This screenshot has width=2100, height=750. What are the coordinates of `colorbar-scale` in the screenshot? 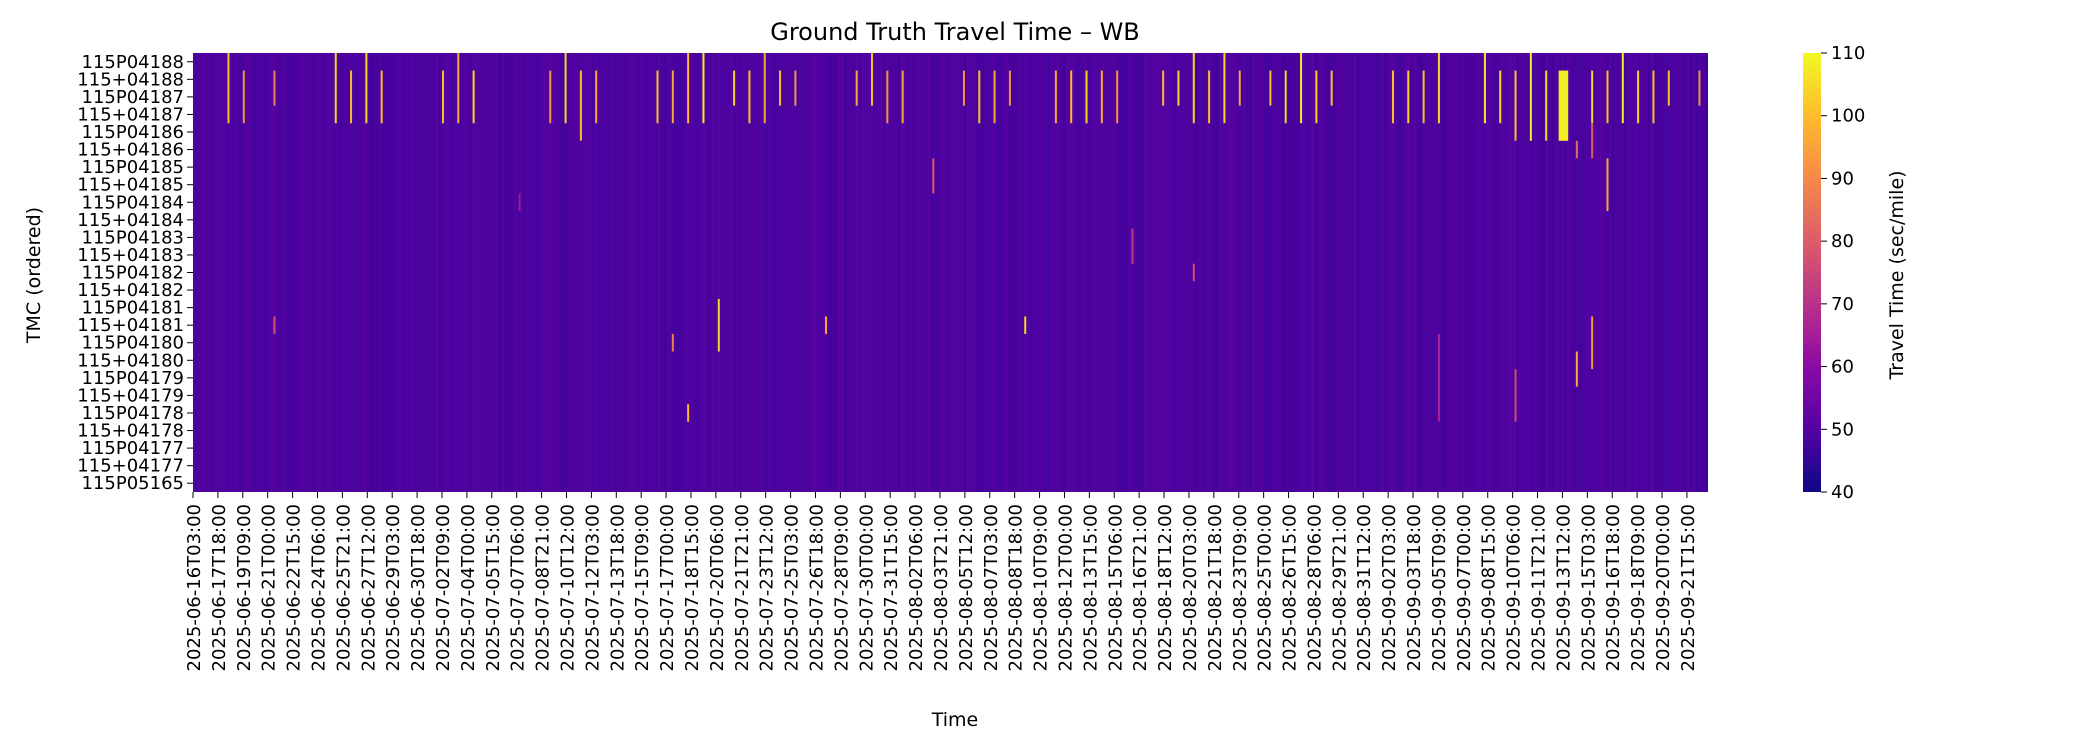 It's located at (1812, 272).